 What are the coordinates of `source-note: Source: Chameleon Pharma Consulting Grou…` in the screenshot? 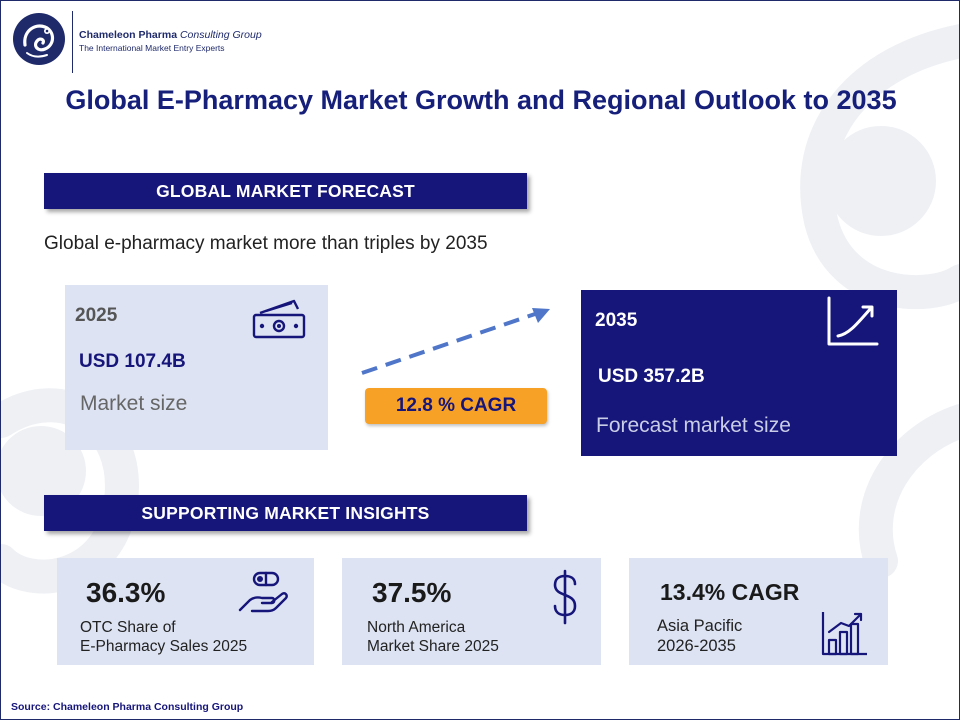 It's located at (127, 707).